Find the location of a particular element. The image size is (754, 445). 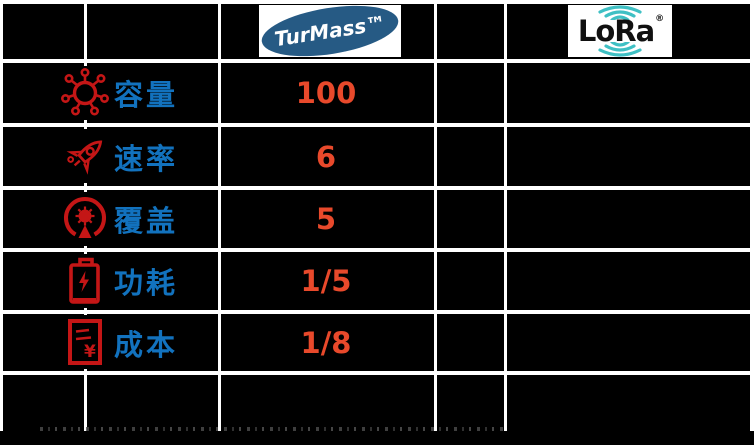

row-label: 功耗 is located at coordinates (146, 283).